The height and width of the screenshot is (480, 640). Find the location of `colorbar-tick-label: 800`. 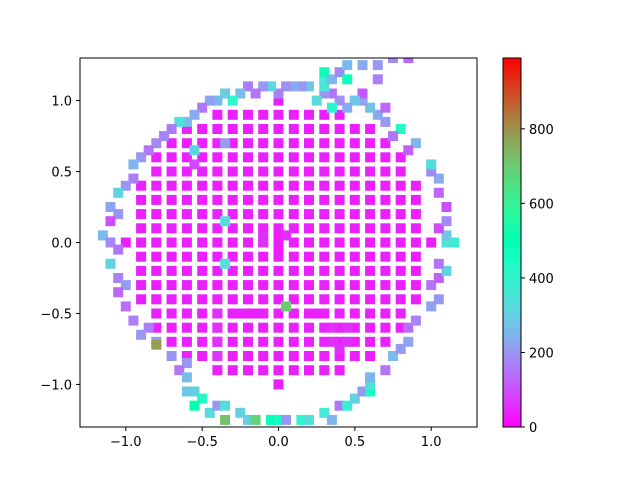

colorbar-tick-label: 800 is located at coordinates (541, 130).